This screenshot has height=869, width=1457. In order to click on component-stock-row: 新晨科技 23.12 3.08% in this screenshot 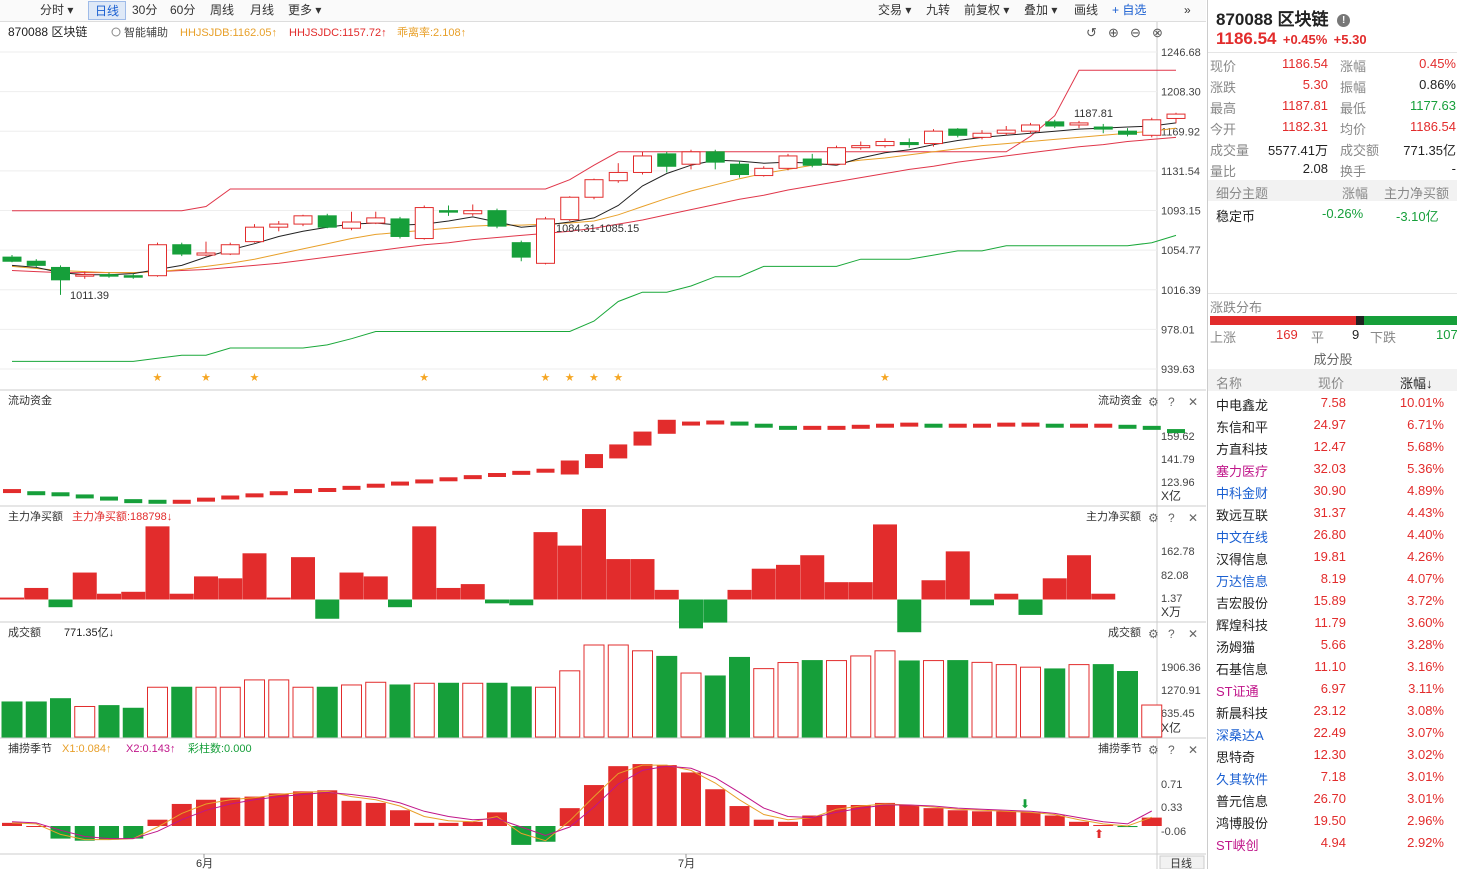, I will do `click(1330, 712)`.